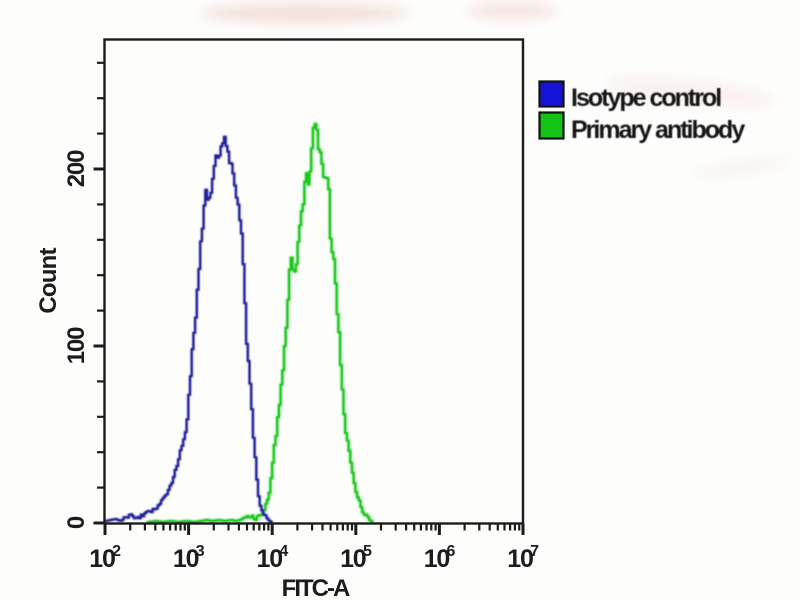 This screenshot has width=800, height=600. What do you see at coordinates (316, 587) in the screenshot?
I see `svg-text: FITC-A` at bounding box center [316, 587].